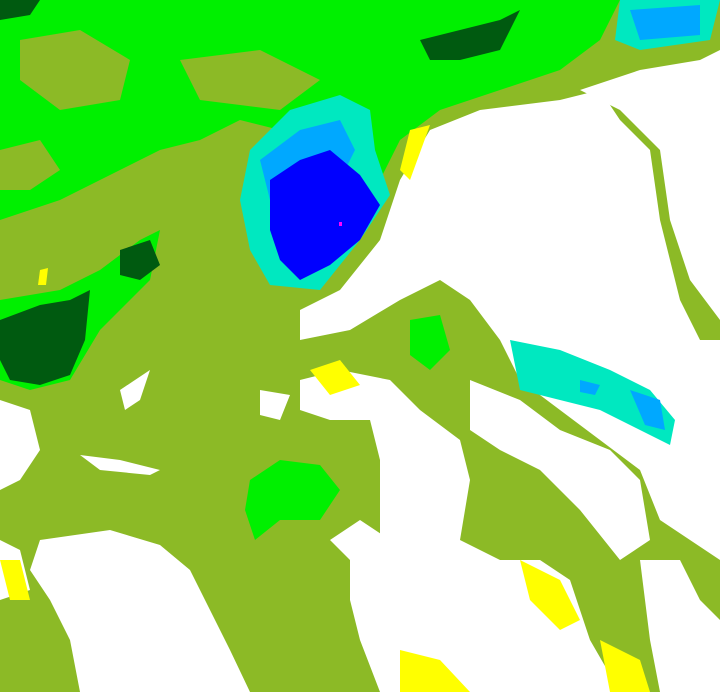  What do you see at coordinates (325, 215) in the screenshot?
I see `blue-regions` at bounding box center [325, 215].